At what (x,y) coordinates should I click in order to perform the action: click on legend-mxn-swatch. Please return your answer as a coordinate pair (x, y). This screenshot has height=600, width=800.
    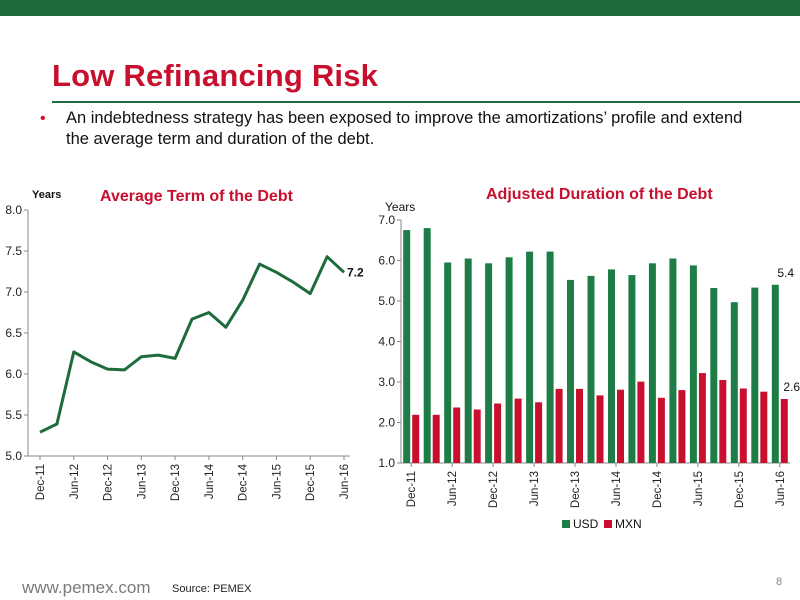
    Looking at the image, I should click on (608, 524).